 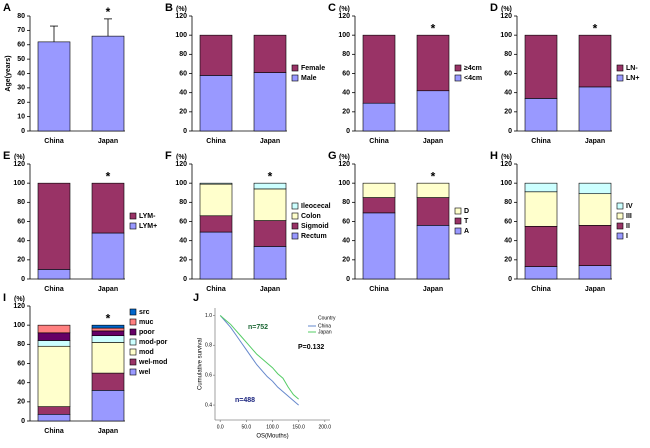 I want to click on legend-label: D, so click(x=466, y=211).